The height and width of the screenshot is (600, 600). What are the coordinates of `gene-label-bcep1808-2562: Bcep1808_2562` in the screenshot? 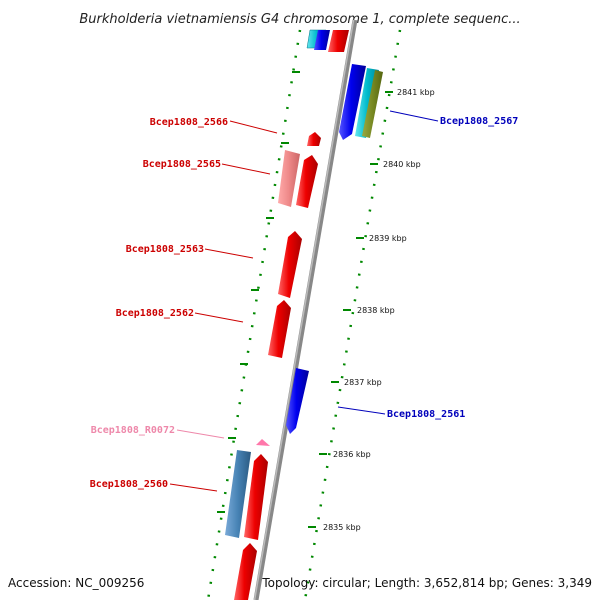 It's located at (155, 313).